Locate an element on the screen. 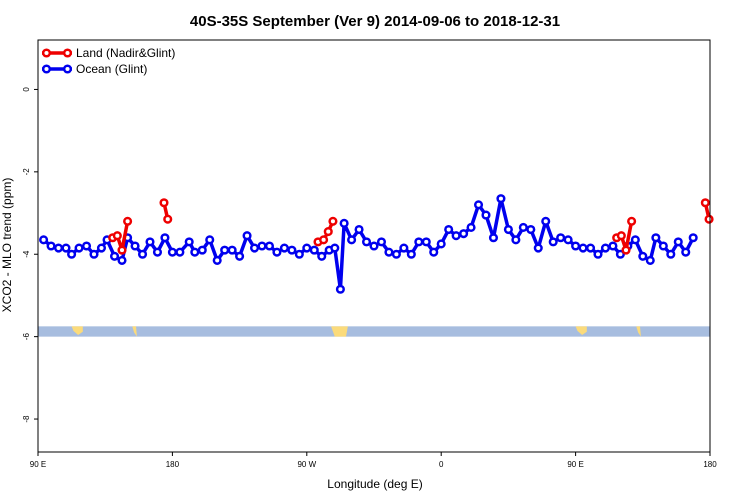 Image resolution: width=750 pixels, height=500 pixels. x-tick-label: 180 is located at coordinates (710, 464).